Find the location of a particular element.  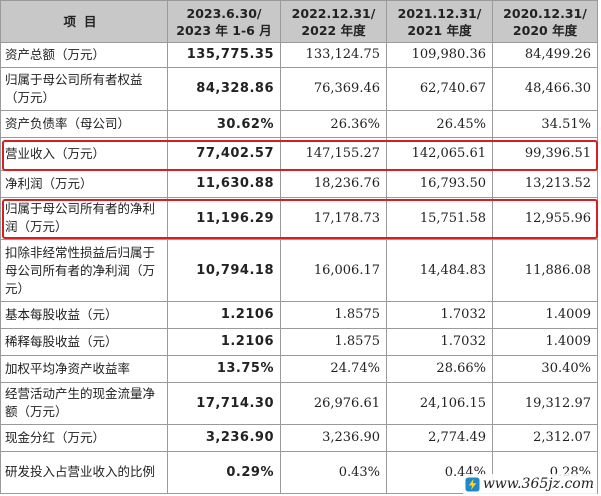

table-row-basic-eps: 基本每股收益（元） 1.2106 1.8575 1.7032 1.4009 is located at coordinates (299, 315).